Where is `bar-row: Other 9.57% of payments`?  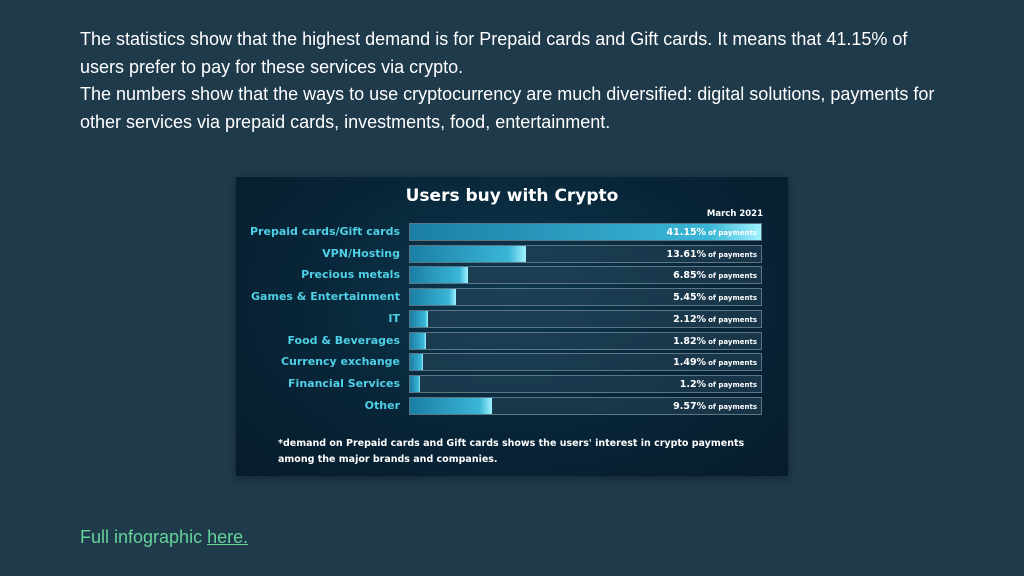 bar-row: Other 9.57% of payments is located at coordinates (512, 406).